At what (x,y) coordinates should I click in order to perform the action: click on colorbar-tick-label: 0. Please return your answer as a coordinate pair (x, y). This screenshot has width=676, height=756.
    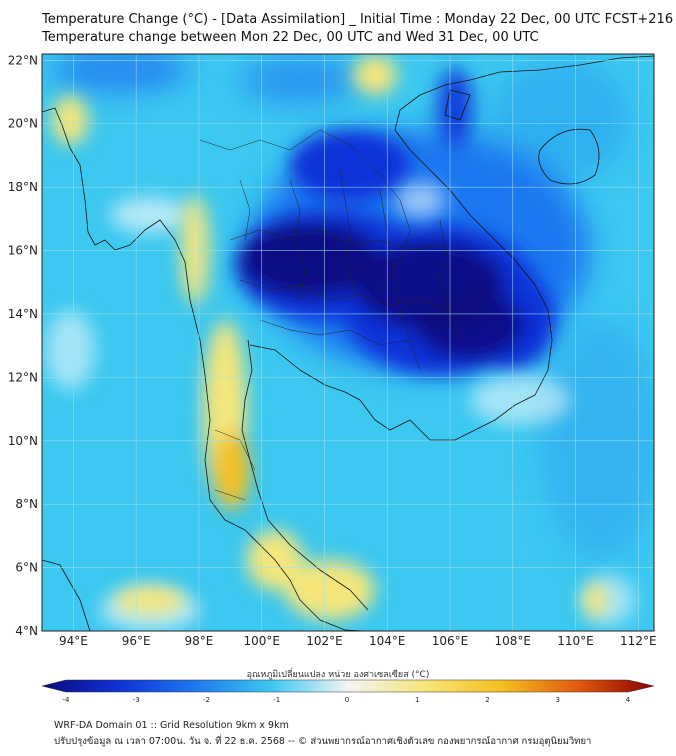
    Looking at the image, I should click on (347, 700).